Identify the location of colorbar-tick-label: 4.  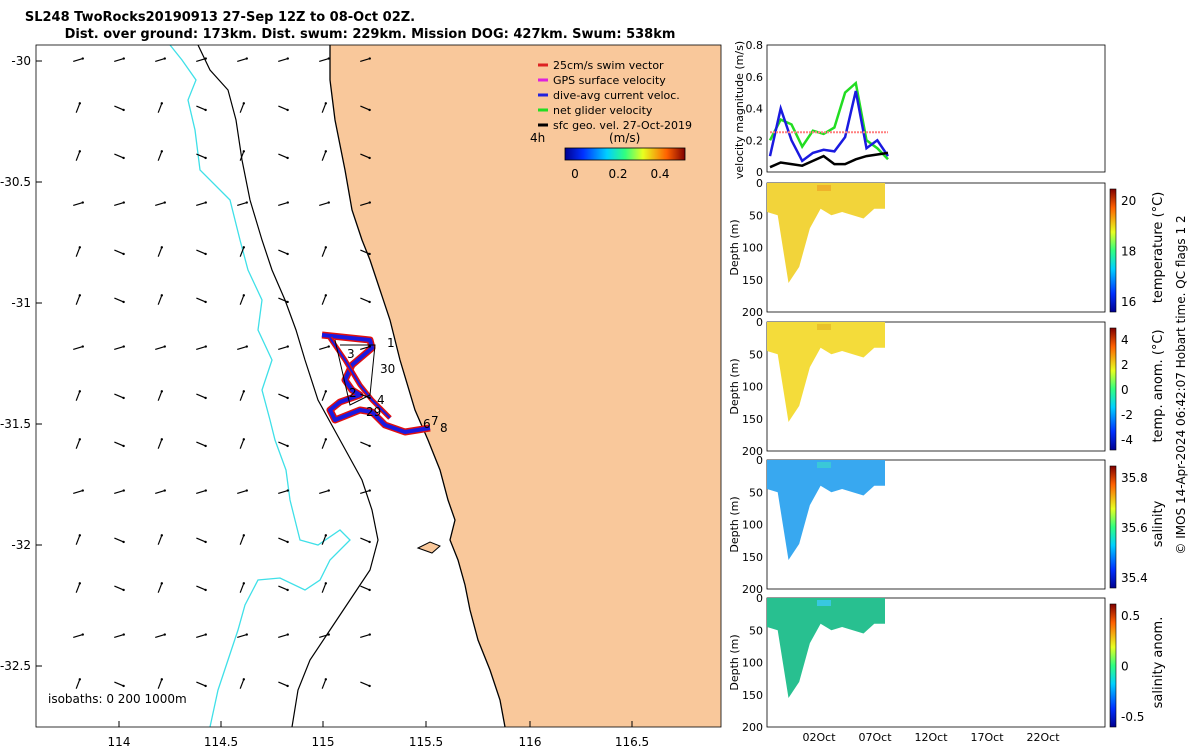
(1125, 340).